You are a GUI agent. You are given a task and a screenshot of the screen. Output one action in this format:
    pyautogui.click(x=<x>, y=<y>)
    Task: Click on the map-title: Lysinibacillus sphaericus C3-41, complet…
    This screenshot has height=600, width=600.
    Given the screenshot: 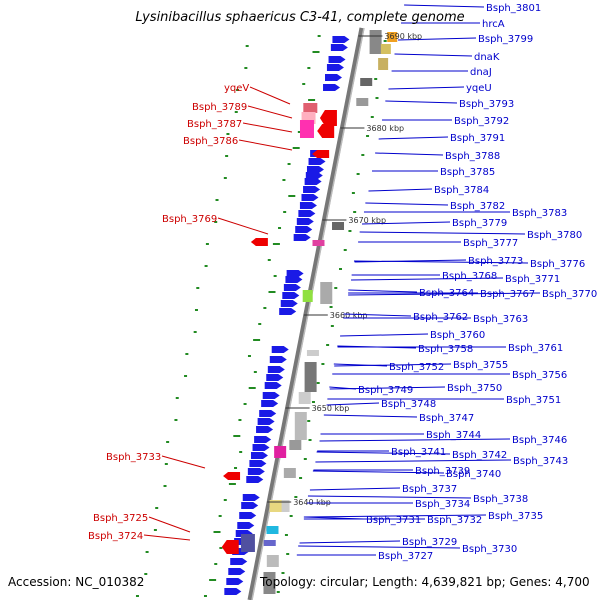 What is the action you would take?
    pyautogui.click(x=300, y=17)
    